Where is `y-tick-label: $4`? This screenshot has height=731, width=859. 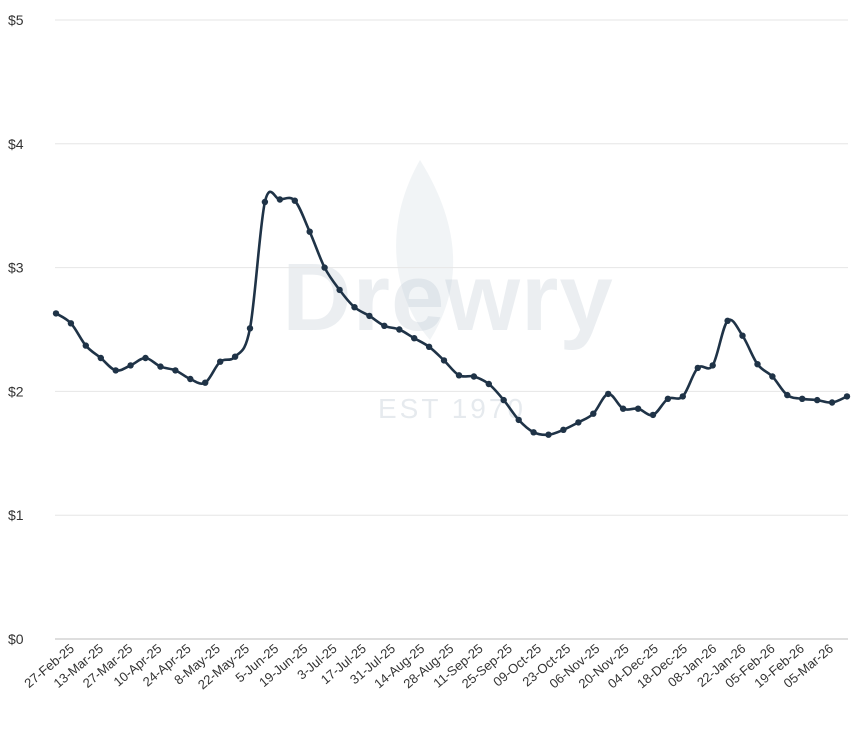 y-tick-label: $4 is located at coordinates (16, 144).